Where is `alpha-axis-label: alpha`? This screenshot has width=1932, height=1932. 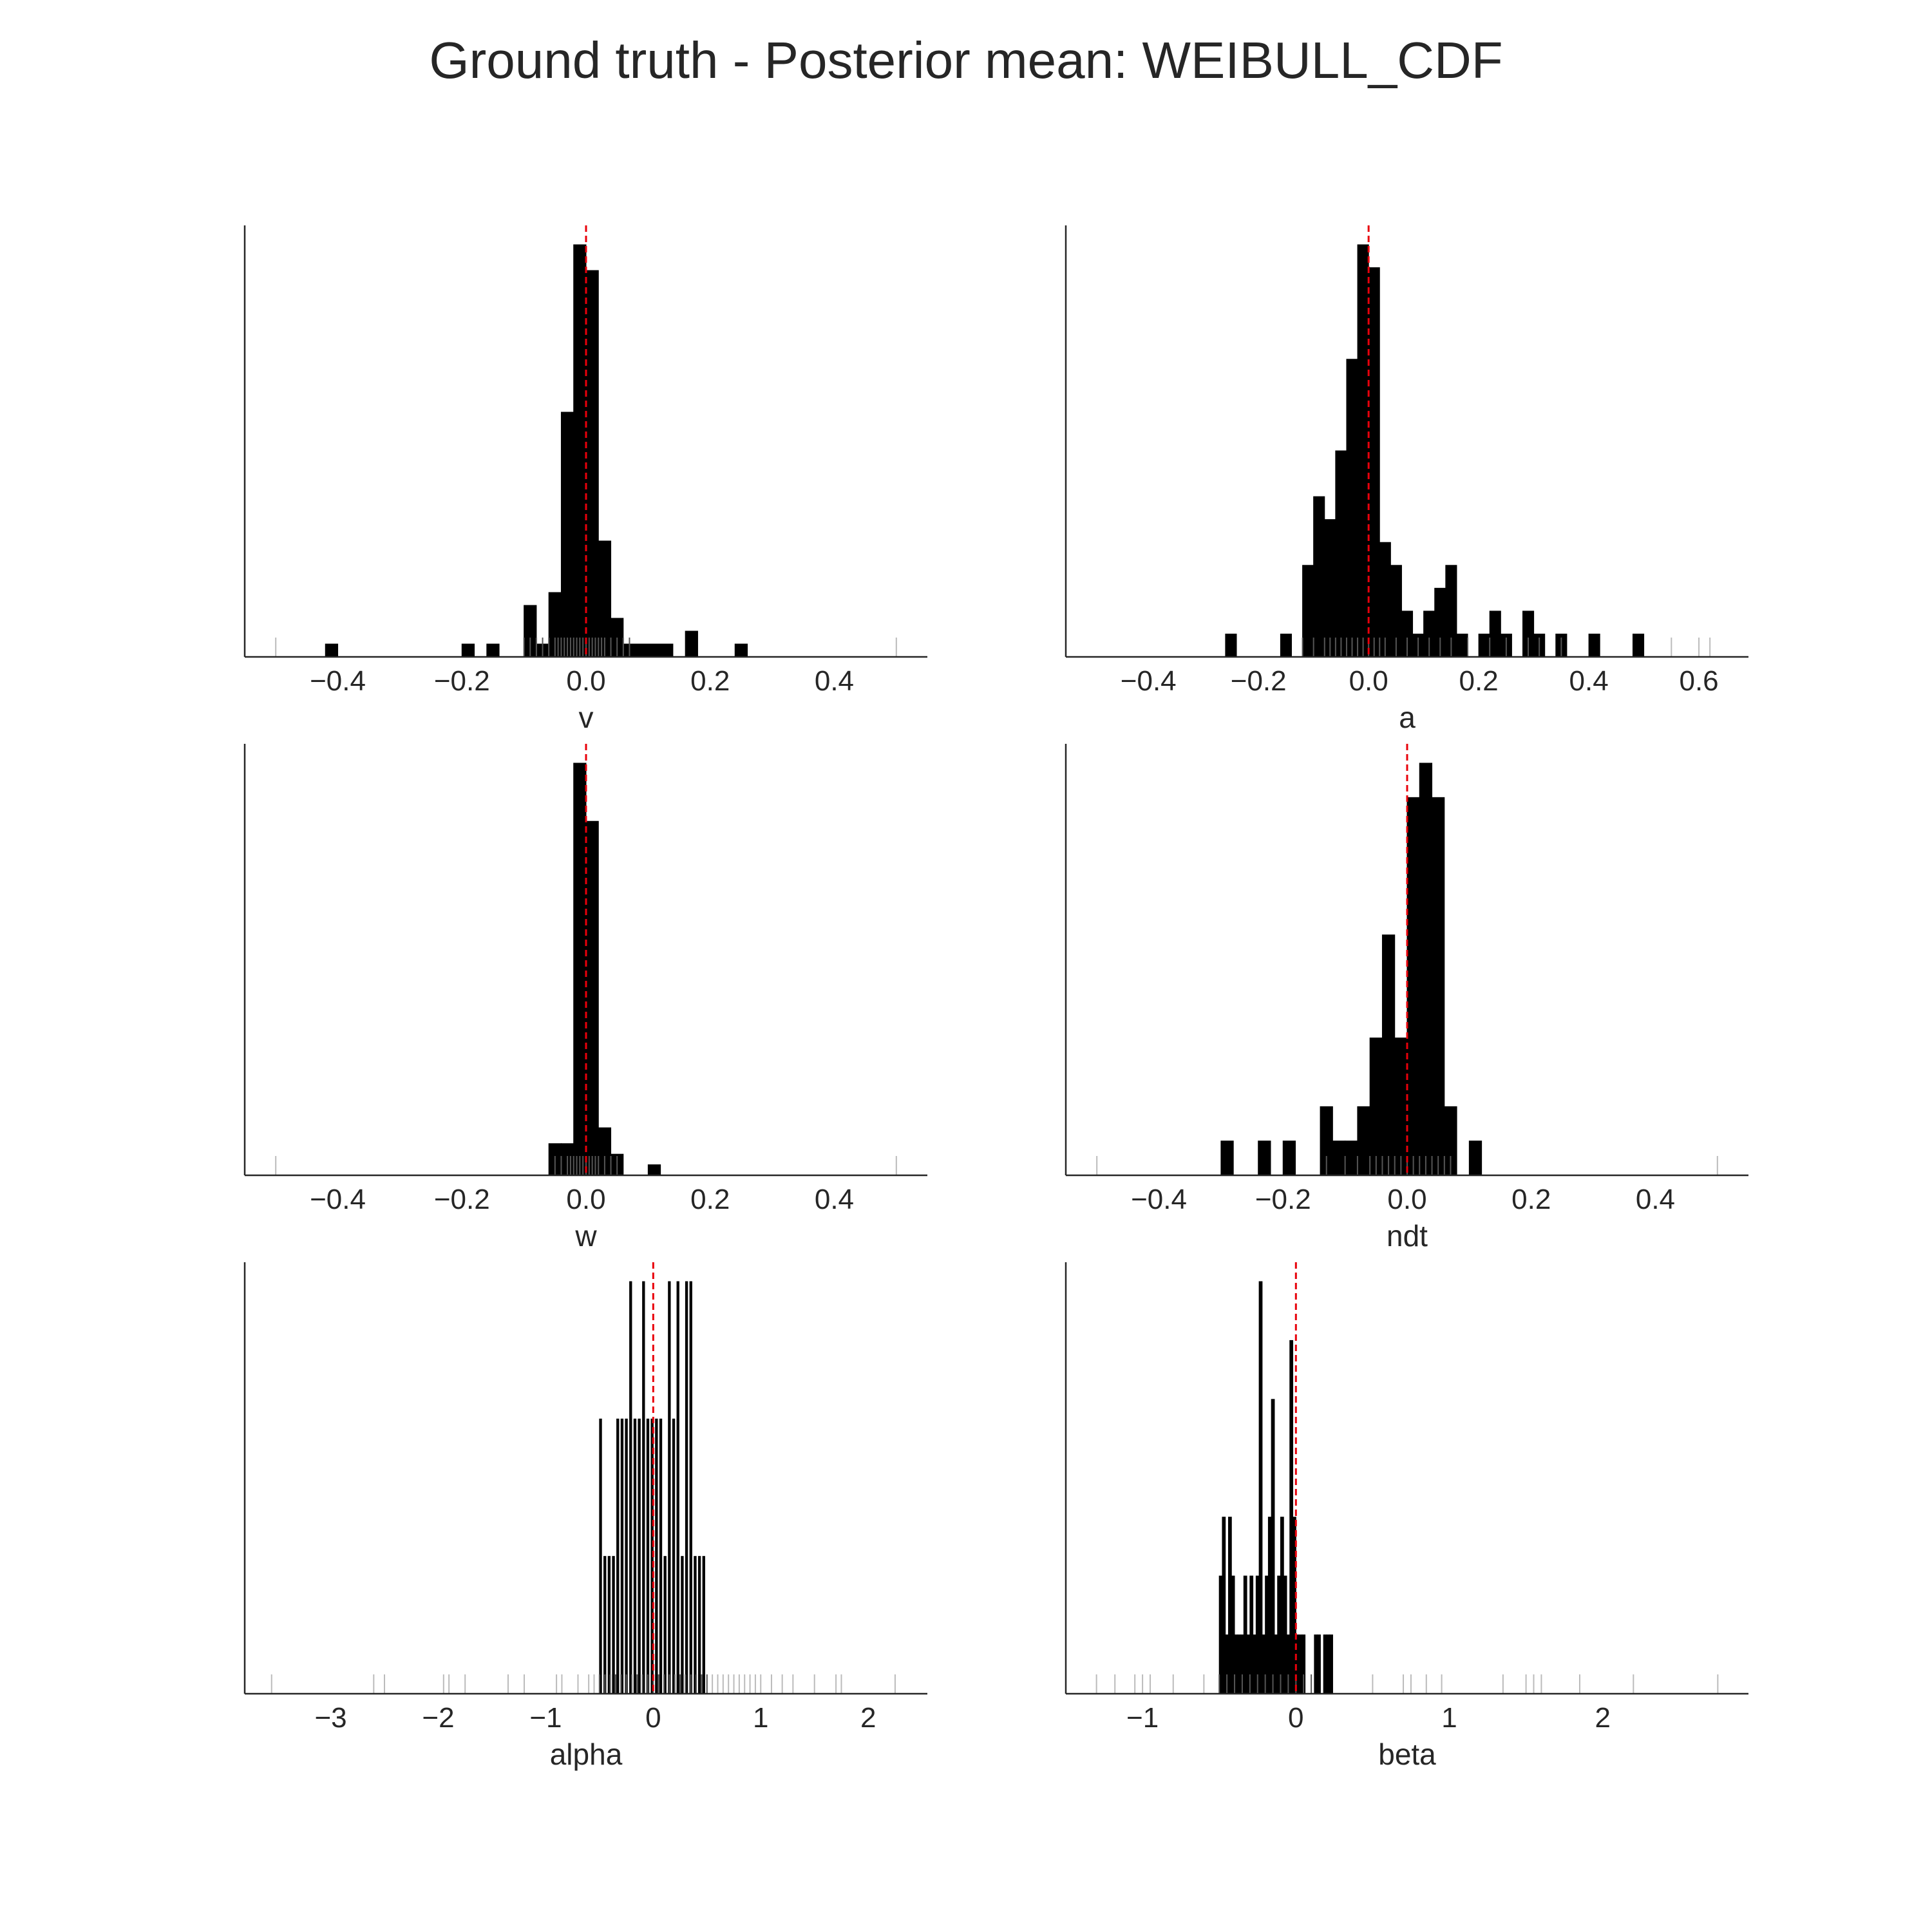 alpha-axis-label: alpha is located at coordinates (587, 1754).